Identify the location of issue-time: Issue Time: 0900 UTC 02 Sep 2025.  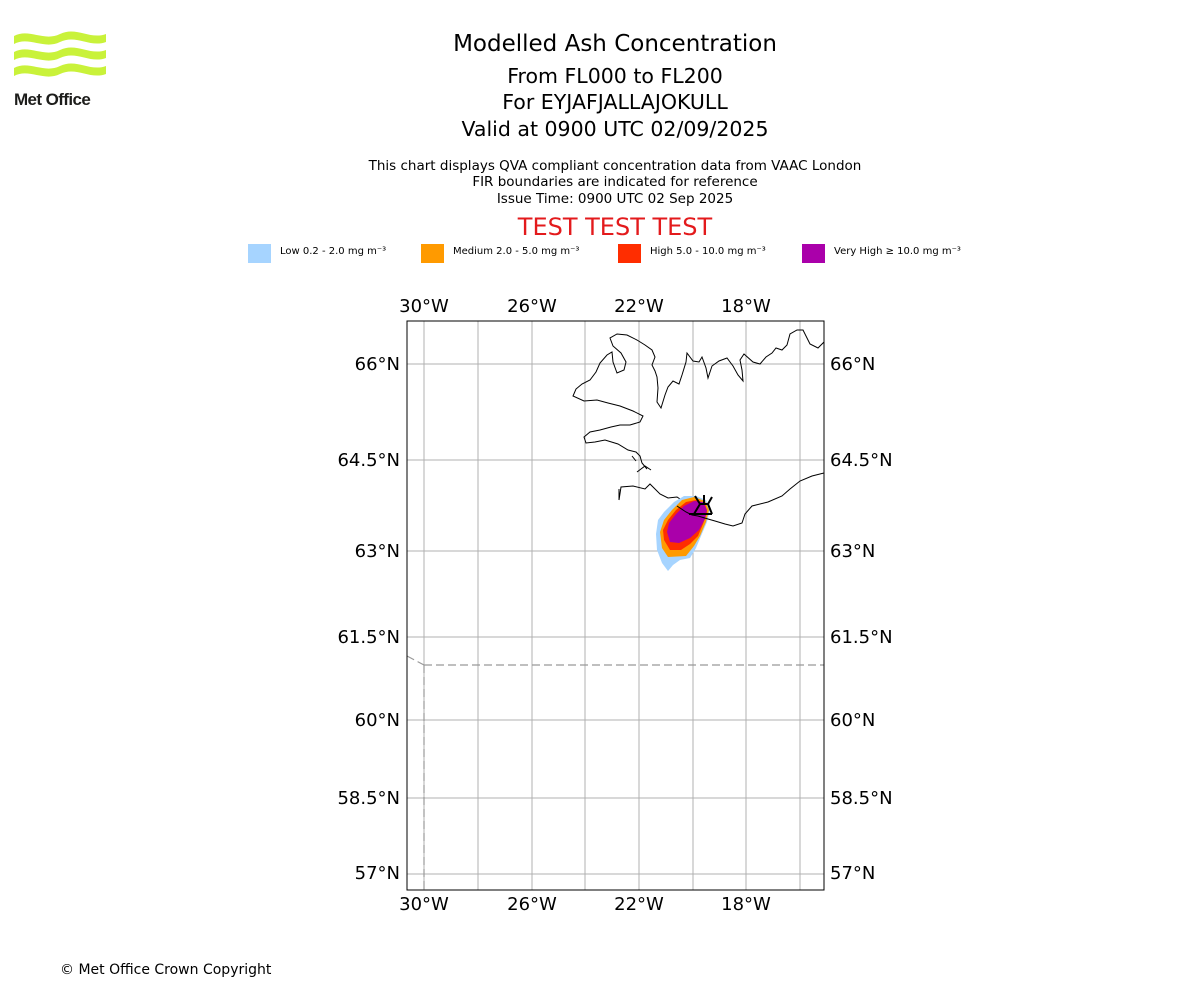
(615, 199).